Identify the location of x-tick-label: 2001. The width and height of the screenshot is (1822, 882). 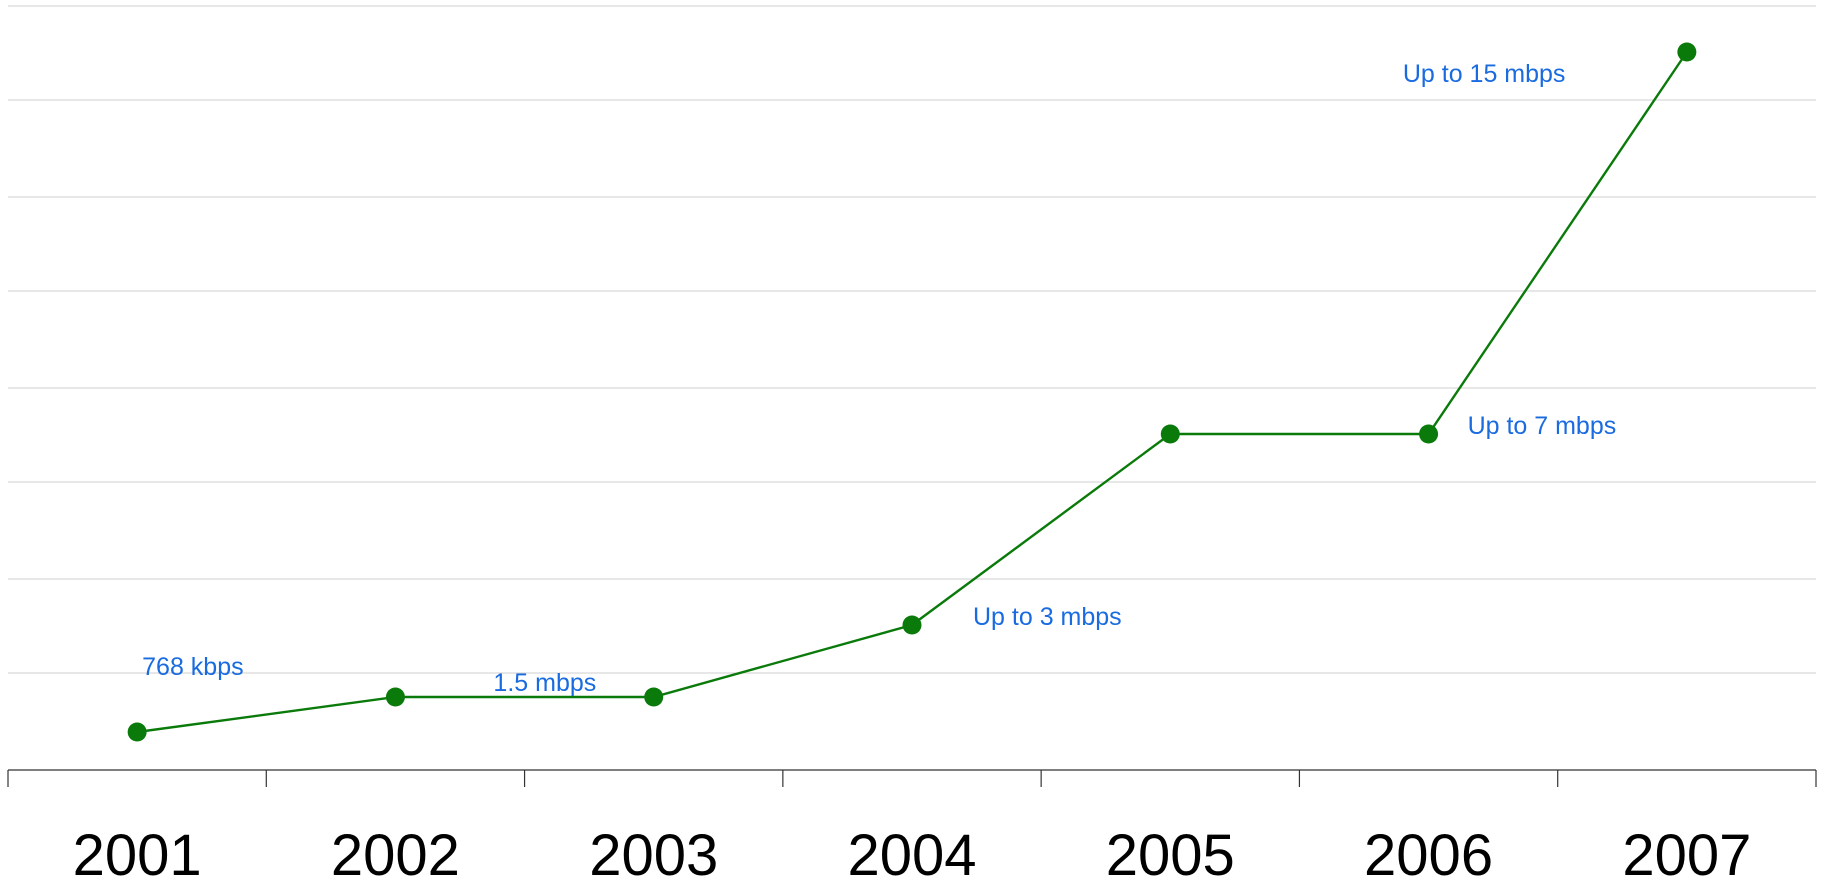
(137, 852).